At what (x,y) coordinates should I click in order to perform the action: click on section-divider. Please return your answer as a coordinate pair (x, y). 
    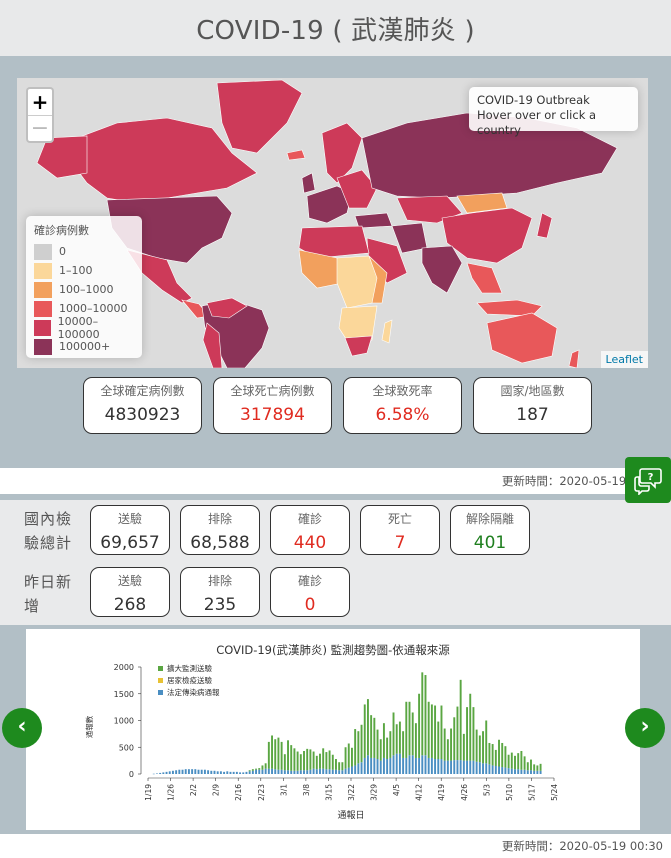
    Looking at the image, I should click on (335, 497).